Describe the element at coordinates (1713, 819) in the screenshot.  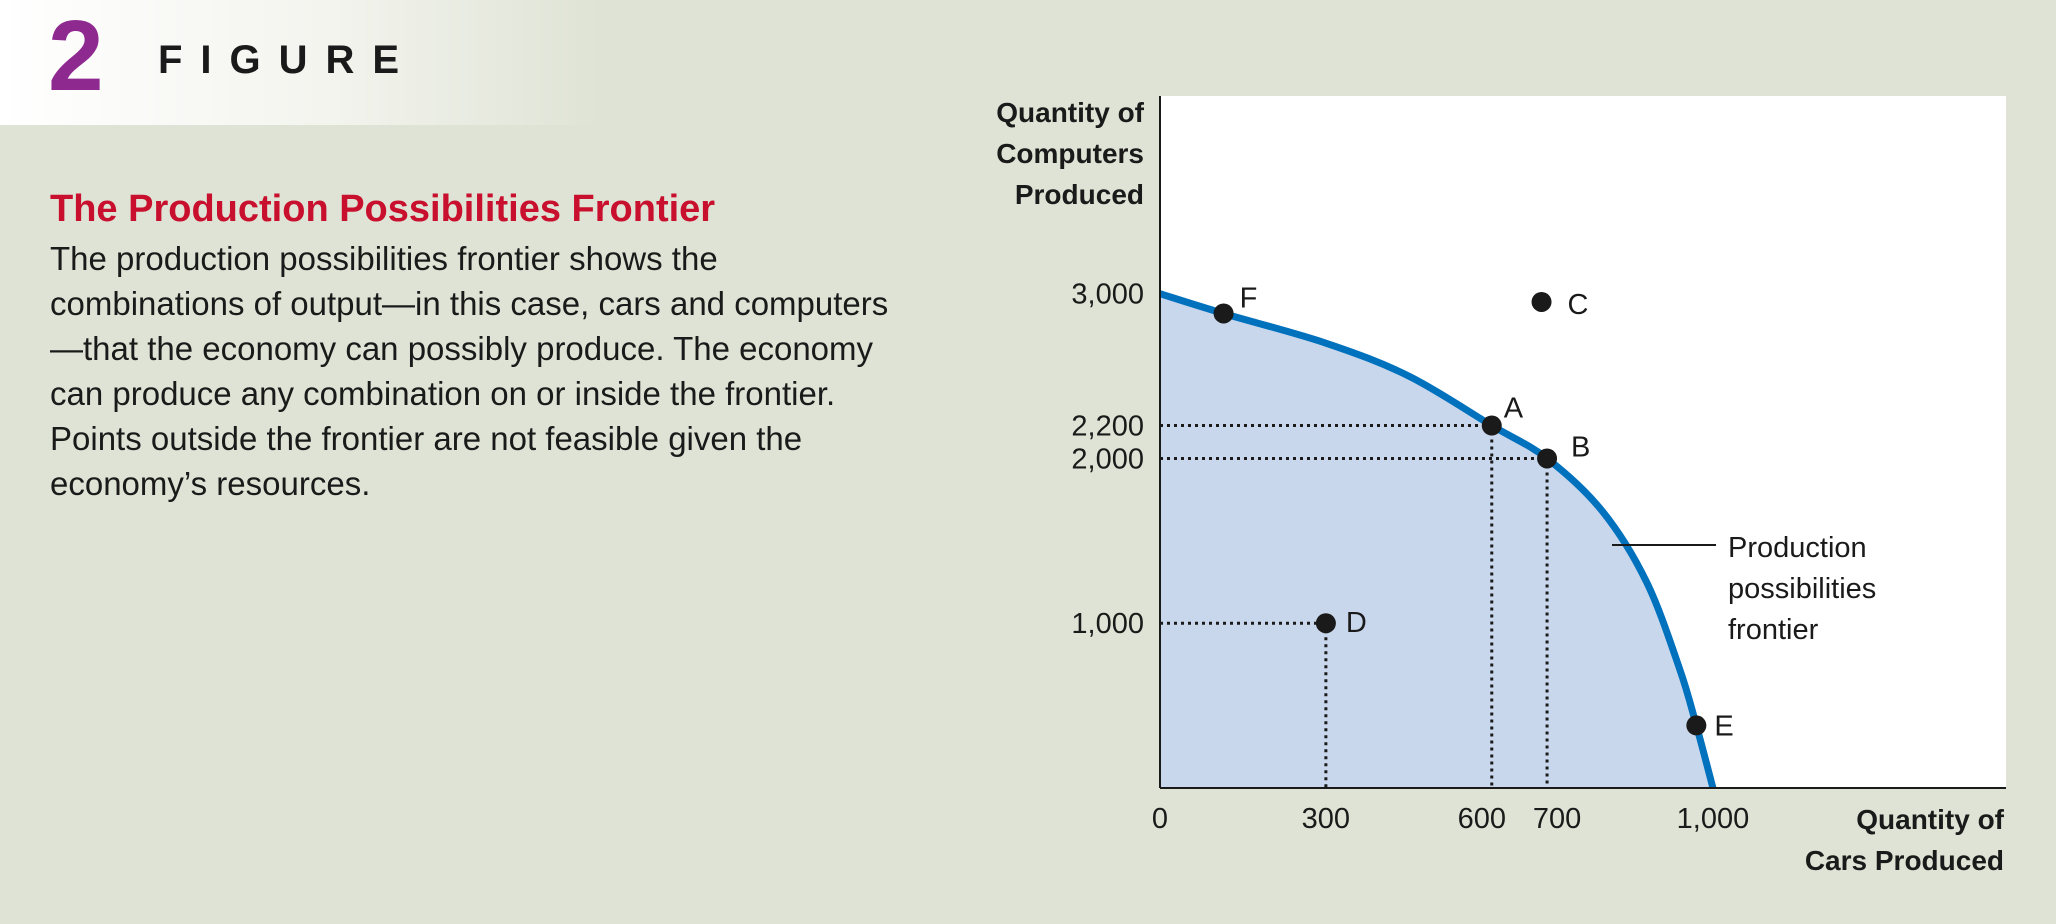
I see `x-tick-label: 1,000` at that location.